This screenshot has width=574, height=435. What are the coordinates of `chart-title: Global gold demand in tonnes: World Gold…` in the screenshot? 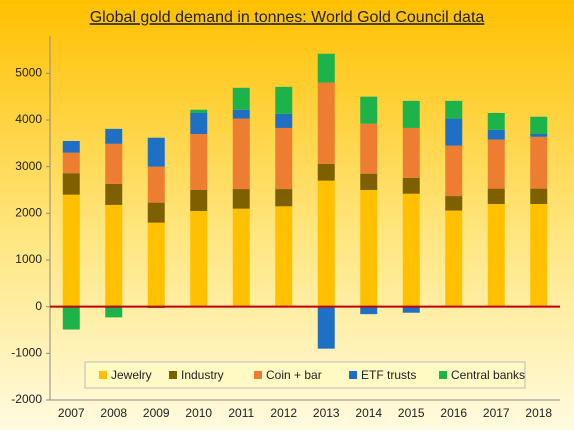 It's located at (287, 17).